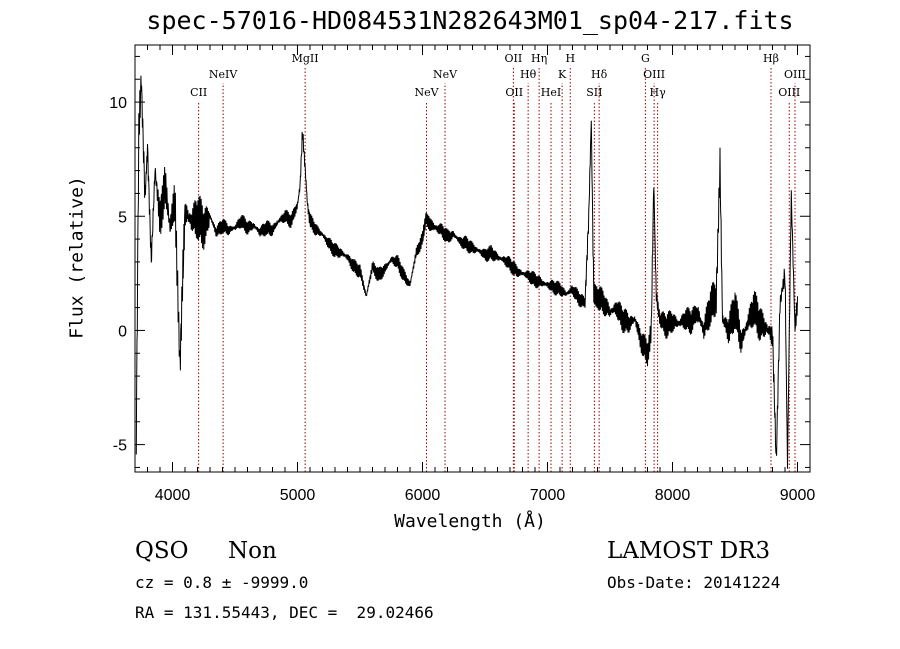 The image size is (900, 649). What do you see at coordinates (120, 446) in the screenshot?
I see `y-tick-label: -5` at bounding box center [120, 446].